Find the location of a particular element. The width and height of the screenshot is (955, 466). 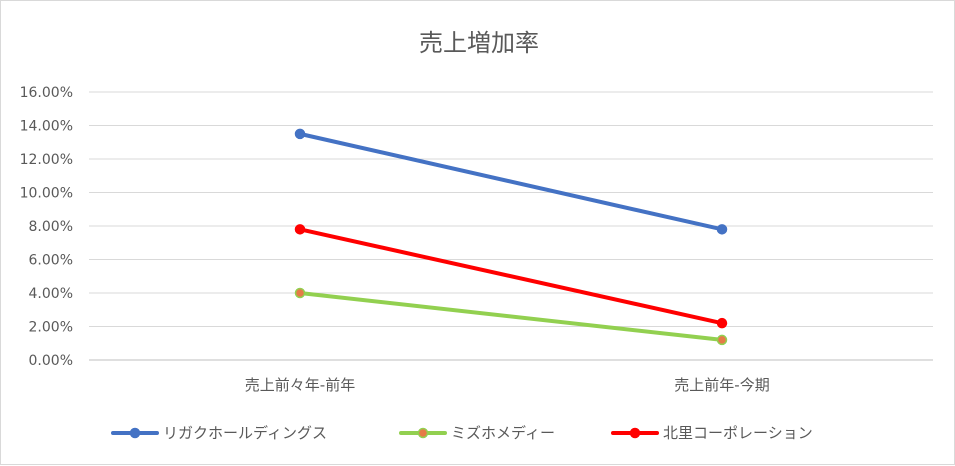

y-tick-label: 0.00% is located at coordinates (51, 361).